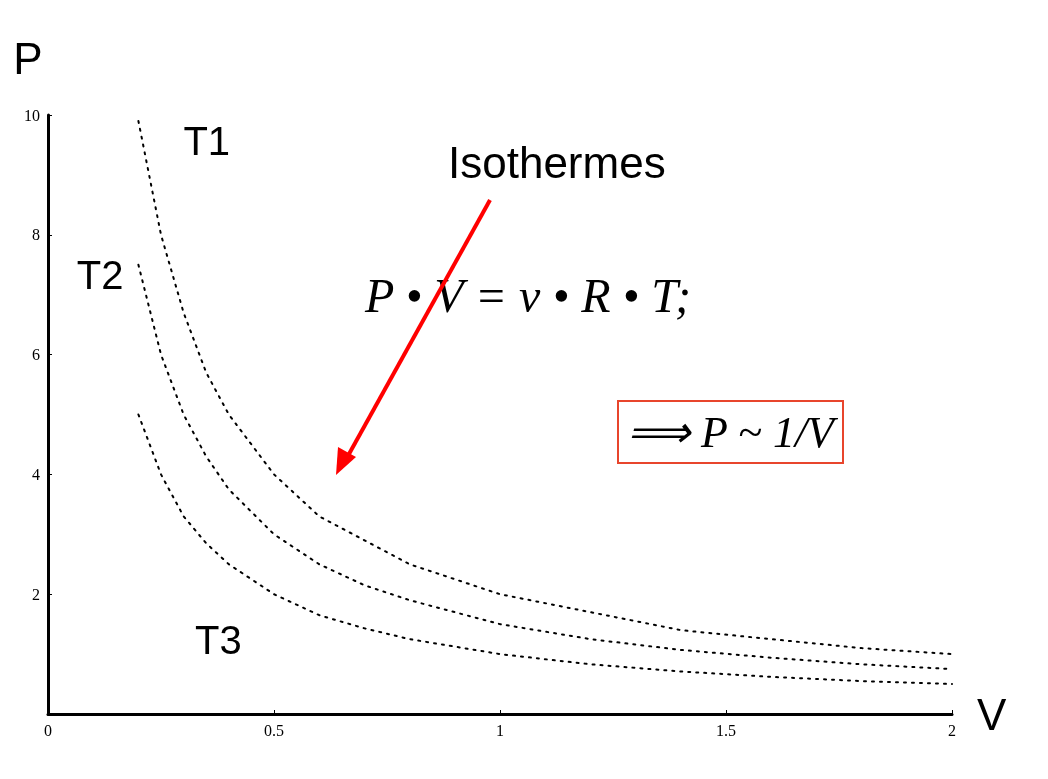 The width and height of the screenshot is (1048, 779). What do you see at coordinates (36, 594) in the screenshot?
I see `y-tick-label: 2` at bounding box center [36, 594].